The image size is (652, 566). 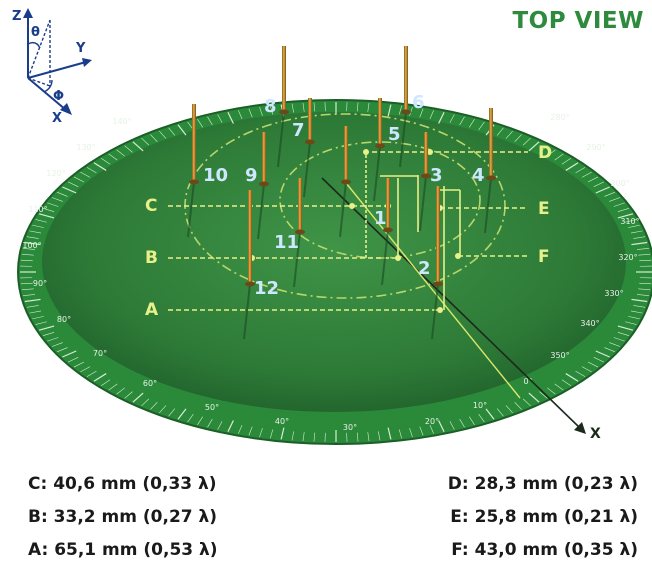 What do you see at coordinates (55, 173) in the screenshot?
I see `scale-label: 120°` at bounding box center [55, 173].